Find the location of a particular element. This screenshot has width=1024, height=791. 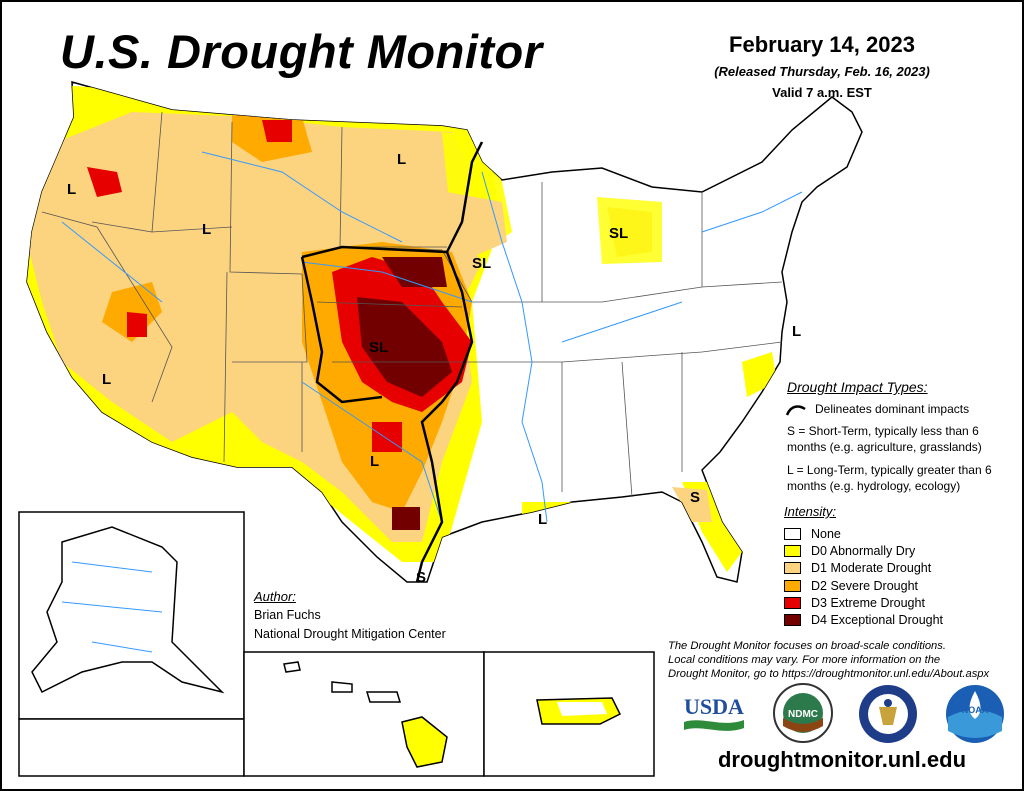

legend-row-d2: D2 Severe Drought is located at coordinates (863, 585).